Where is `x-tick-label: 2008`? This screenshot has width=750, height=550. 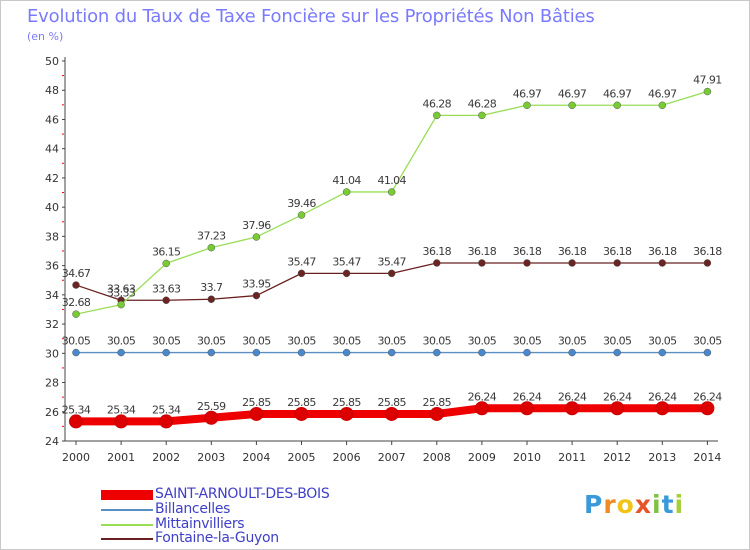
x-tick-label: 2008 is located at coordinates (437, 457).